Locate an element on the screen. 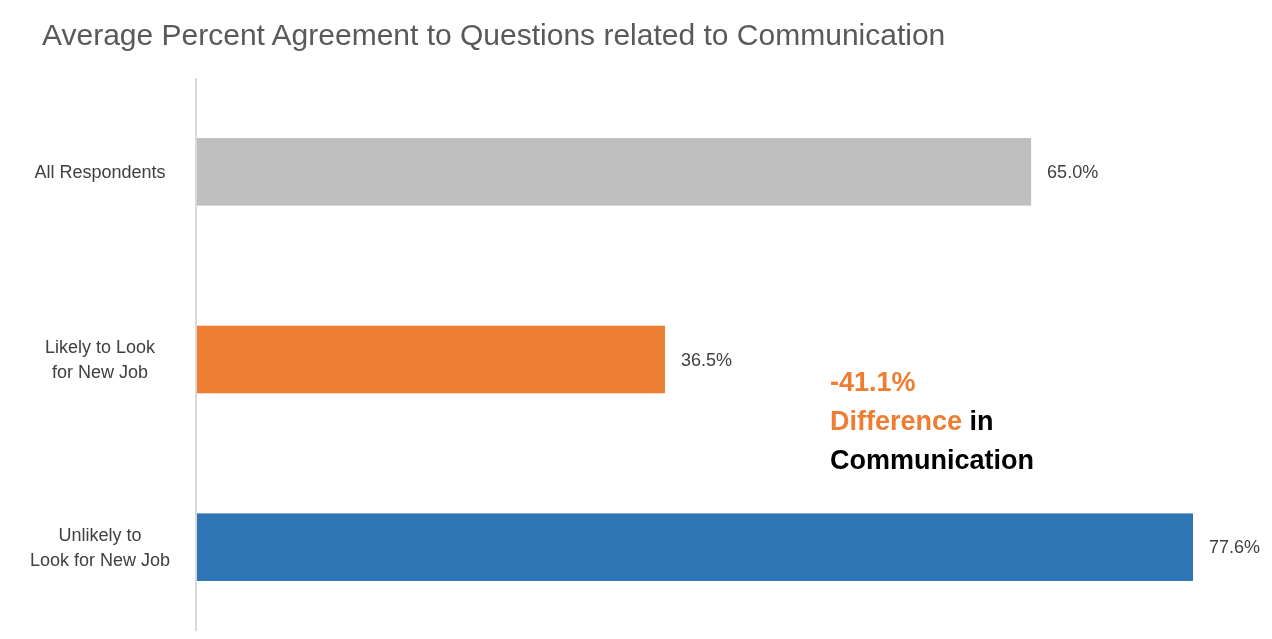  annotation: -41.1% Difference in Communication is located at coordinates (932, 421).